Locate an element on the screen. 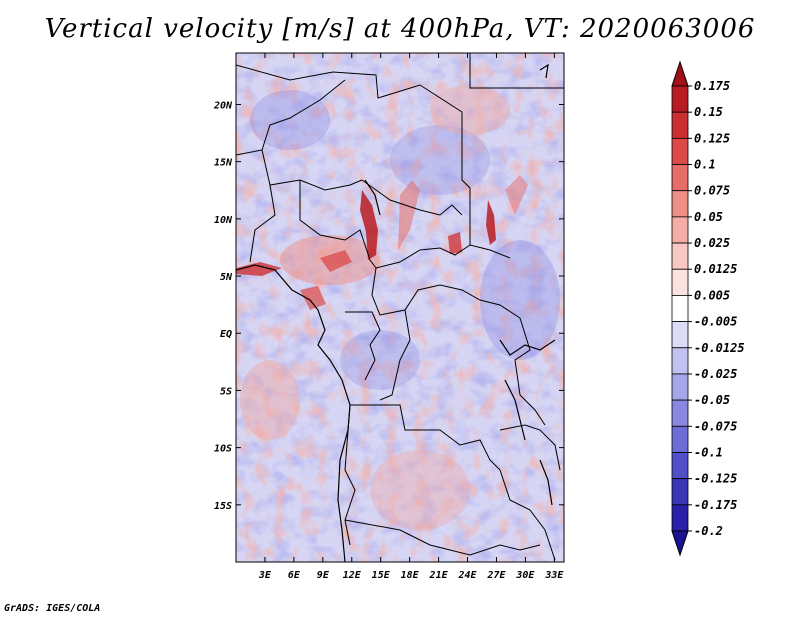 The height and width of the screenshot is (618, 800). colorbar-label: 0.075 is located at coordinates (712, 191).